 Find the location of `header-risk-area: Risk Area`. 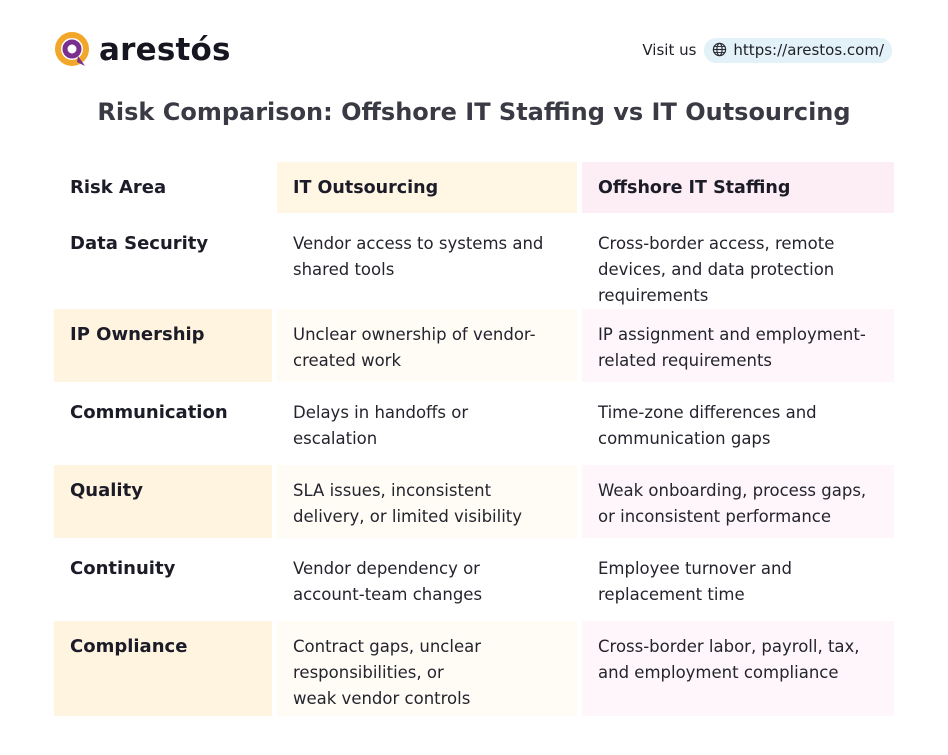

header-risk-area: Risk Area is located at coordinates (163, 187).